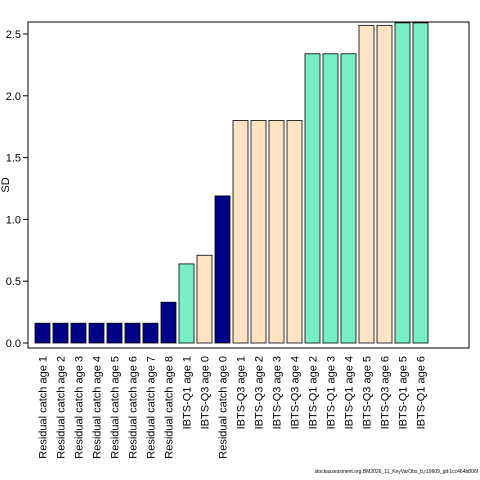 This screenshot has width=480, height=480. What do you see at coordinates (116, 407) in the screenshot?
I see `x-tick-label: Residual catch age 5` at bounding box center [116, 407].